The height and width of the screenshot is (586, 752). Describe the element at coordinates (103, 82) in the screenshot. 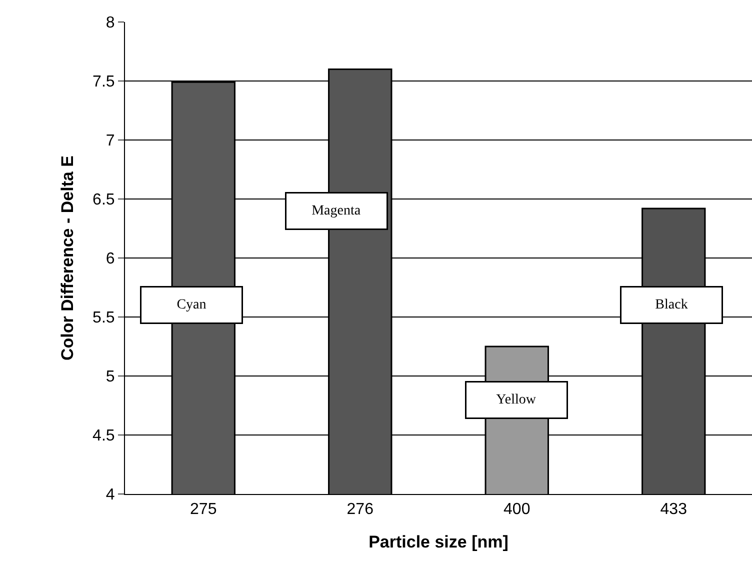

I see `y-tick-label: 7.5` at that location.